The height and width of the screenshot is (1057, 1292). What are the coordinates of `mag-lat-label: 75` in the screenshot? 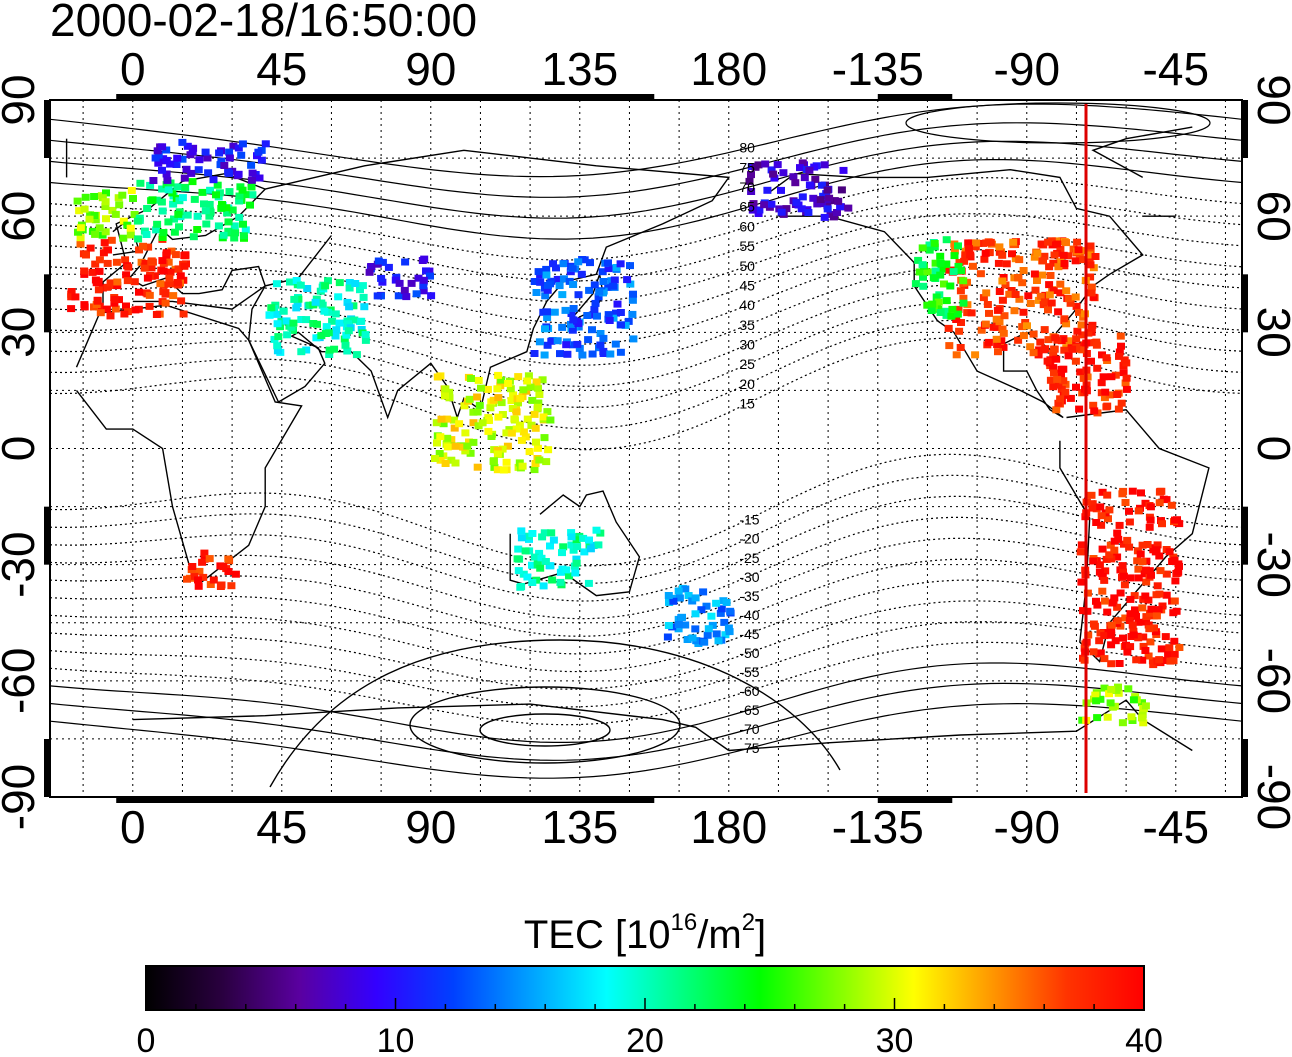 It's located at (747, 167).